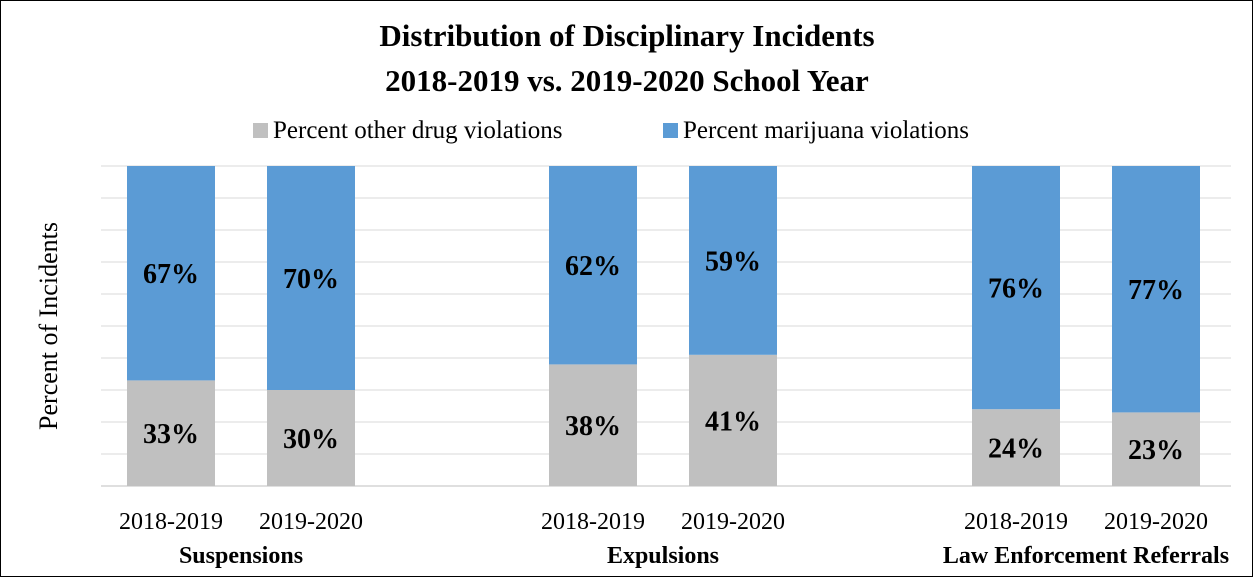 This screenshot has width=1253, height=577. I want to click on data-label-marijuana: 62%, so click(593, 266).